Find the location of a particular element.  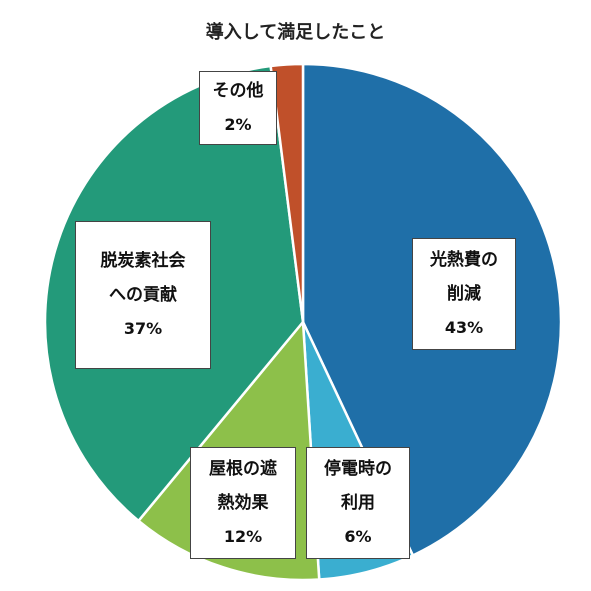

slice-label-text: 削減 is located at coordinates (464, 294).